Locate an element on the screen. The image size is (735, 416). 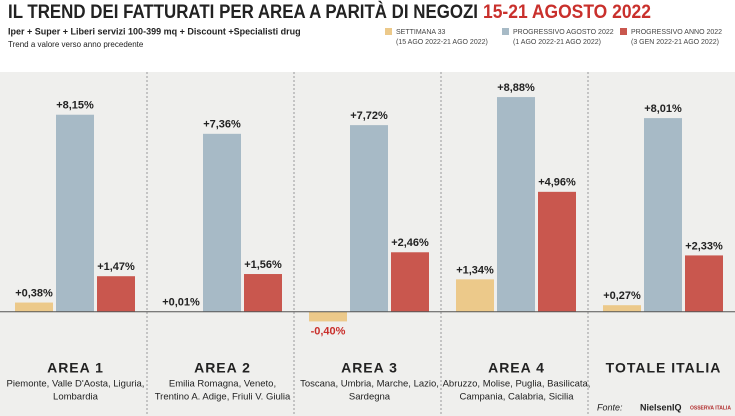
value-label: +8,01% is located at coordinates (663, 109).